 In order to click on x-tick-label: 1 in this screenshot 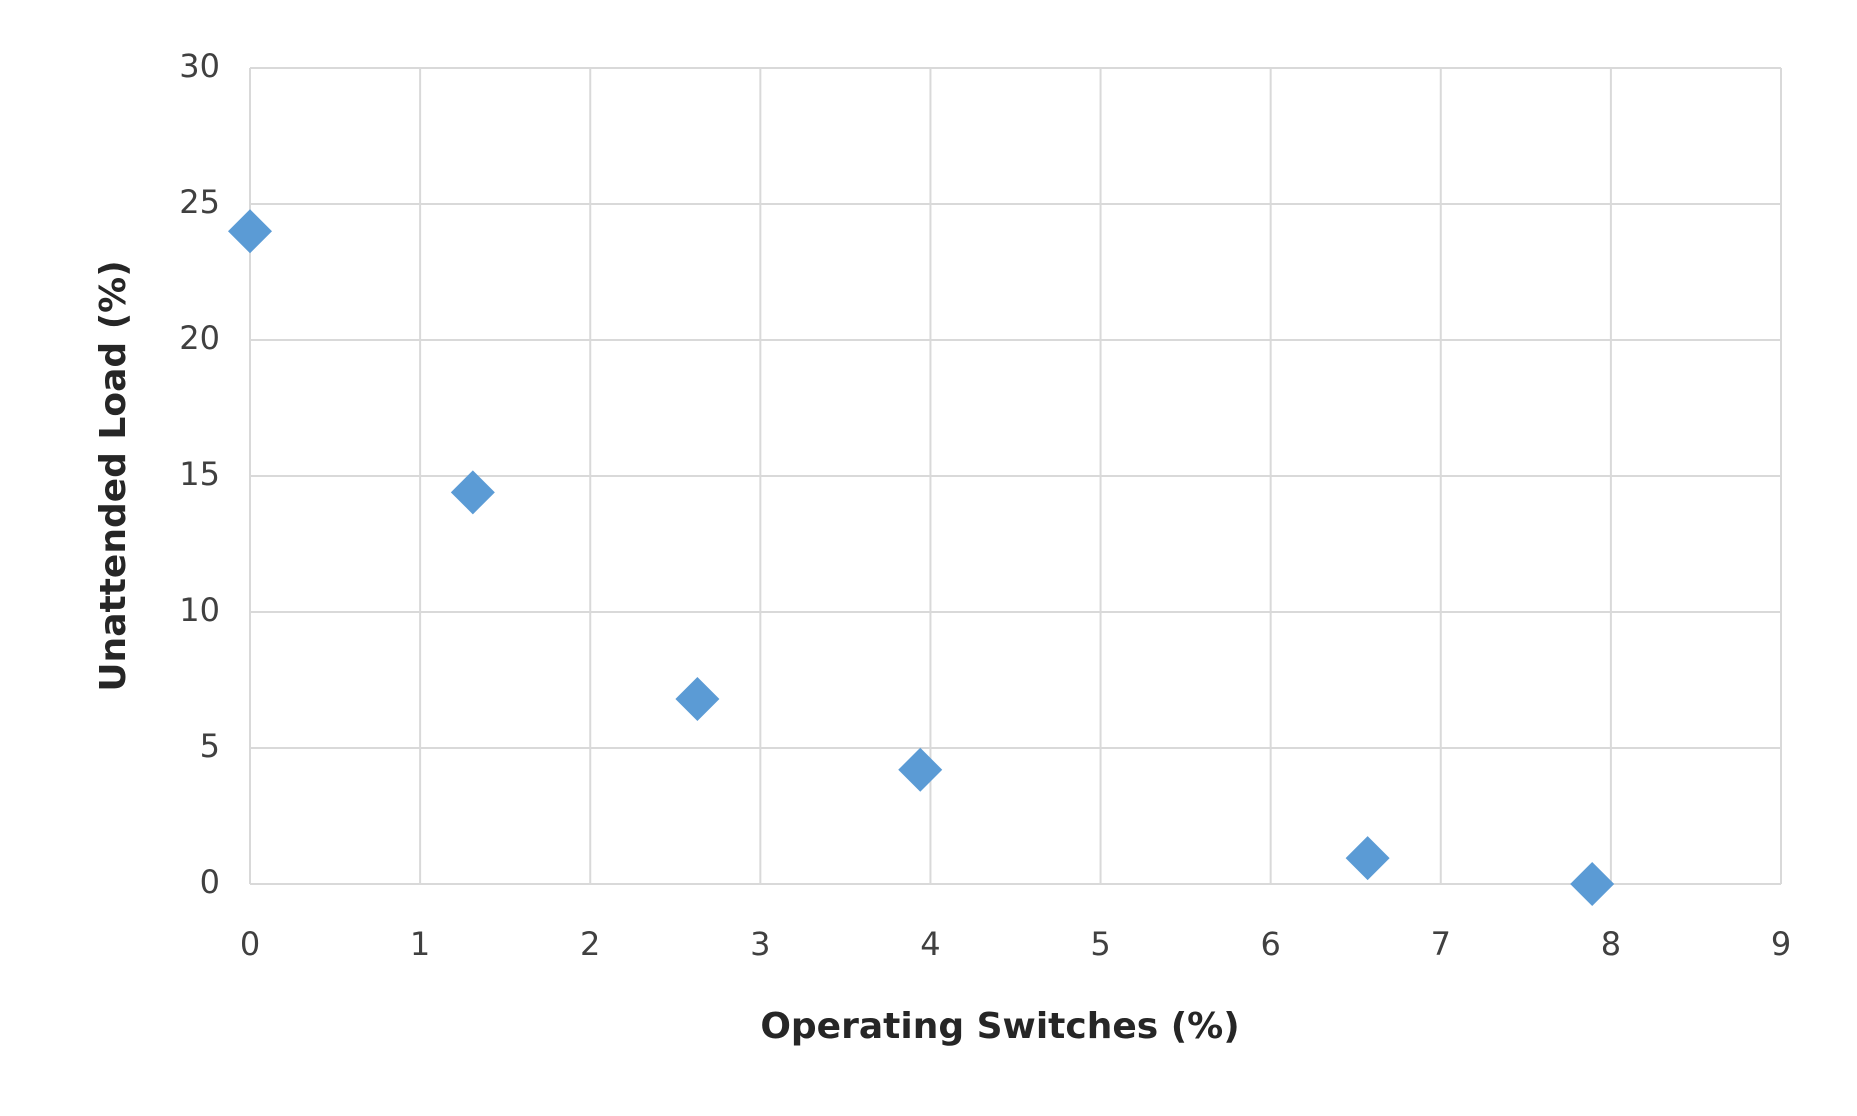, I will do `click(420, 944)`.